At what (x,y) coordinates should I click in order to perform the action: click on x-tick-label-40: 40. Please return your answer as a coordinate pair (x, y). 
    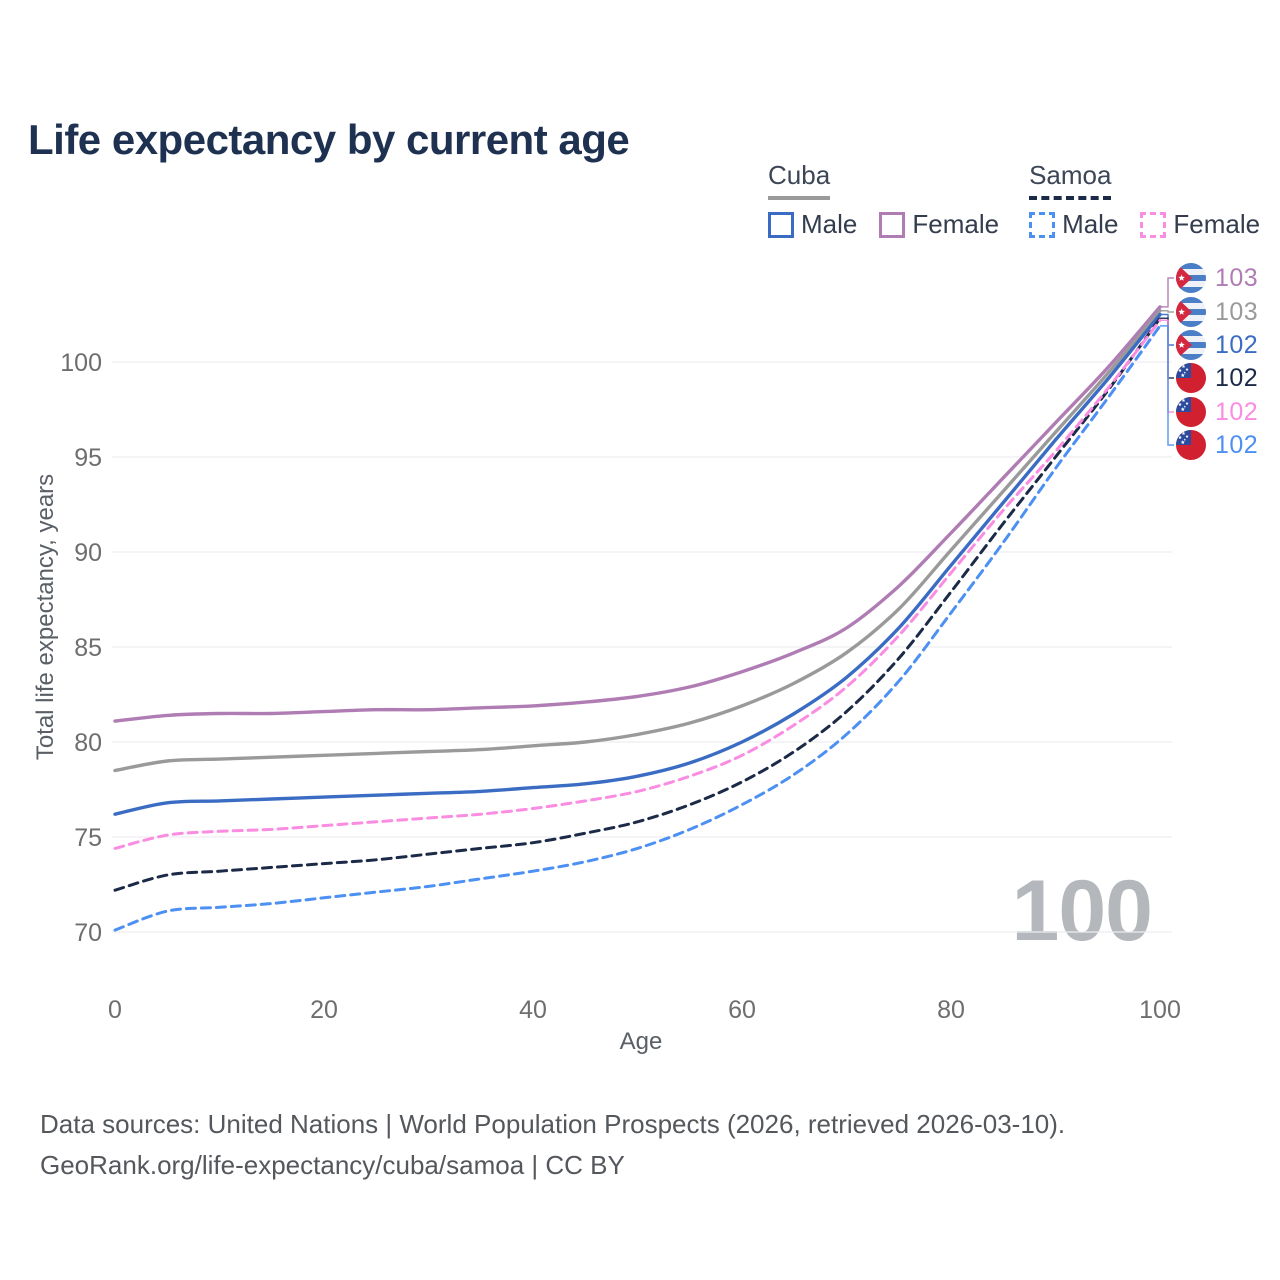
    Looking at the image, I should click on (533, 1010).